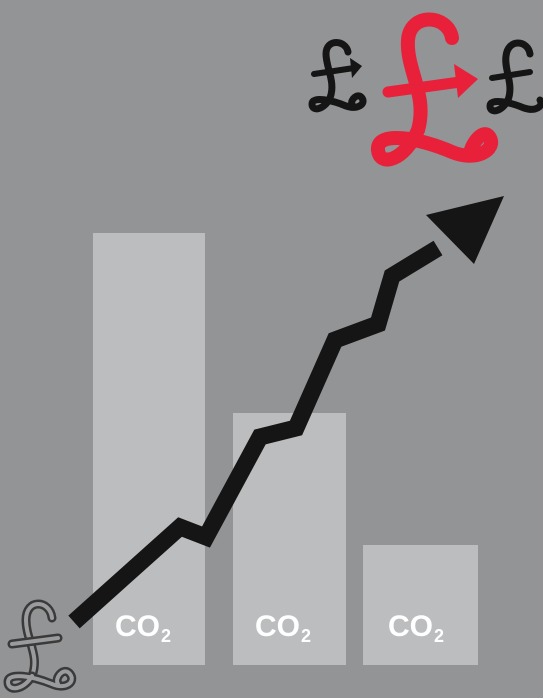 The width and height of the screenshot is (543, 698). I want to click on black-pound-icon-left, so click(337, 76).